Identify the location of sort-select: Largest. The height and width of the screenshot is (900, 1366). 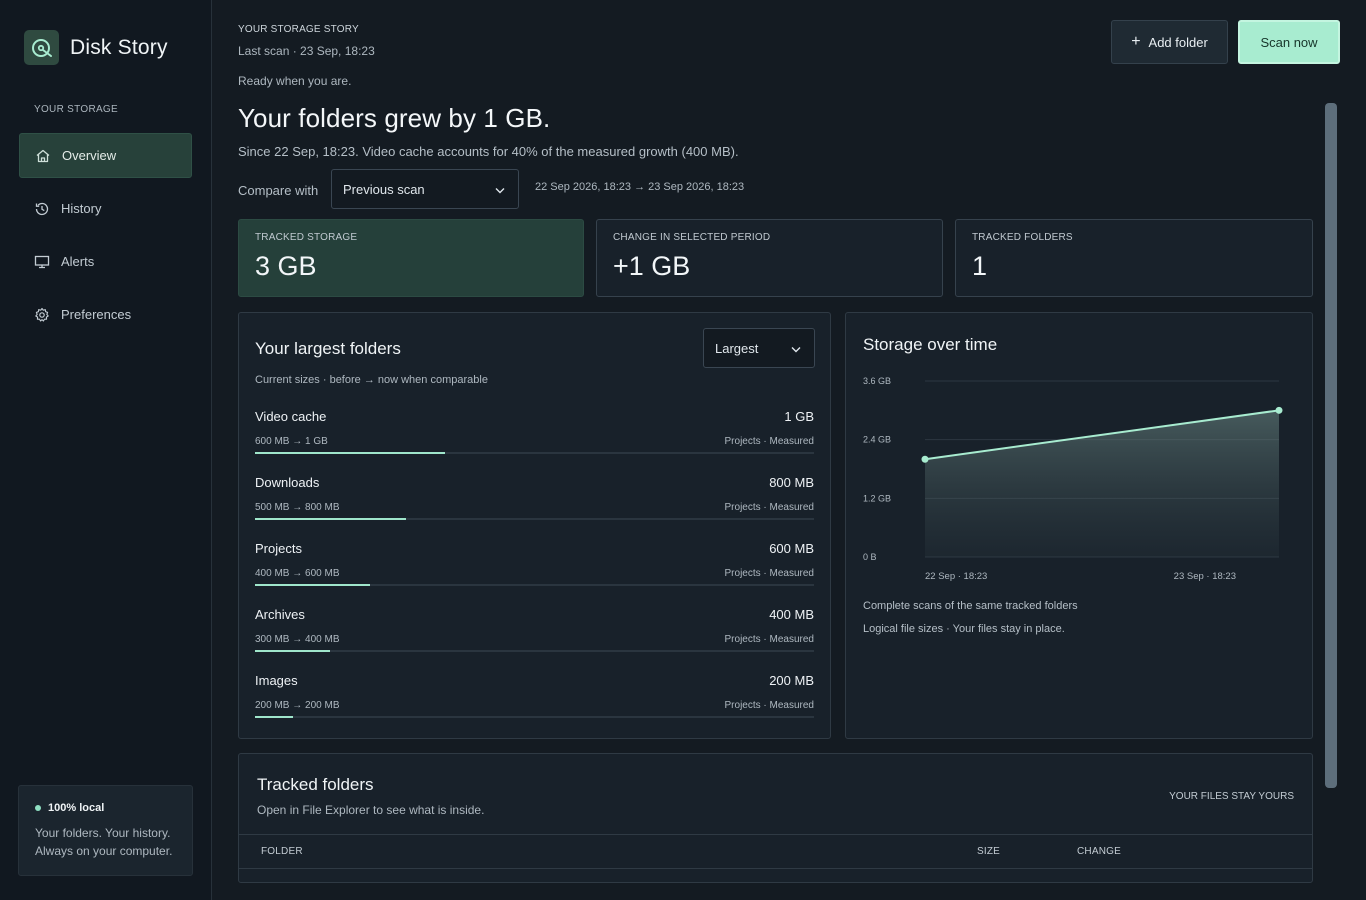
(759, 348).